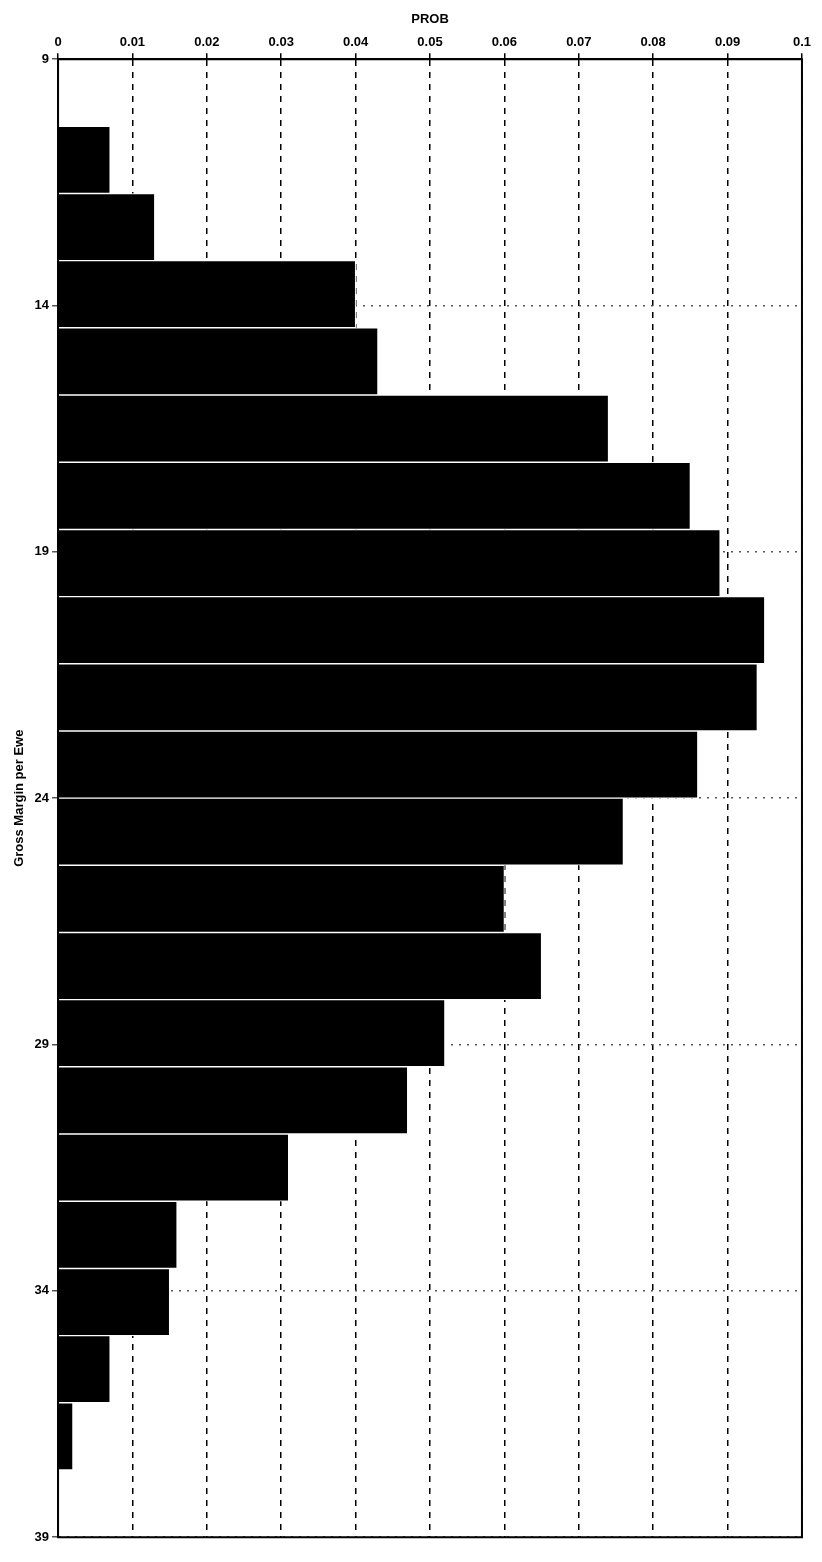  I want to click on y-tick-label: 39, so click(42, 1536).